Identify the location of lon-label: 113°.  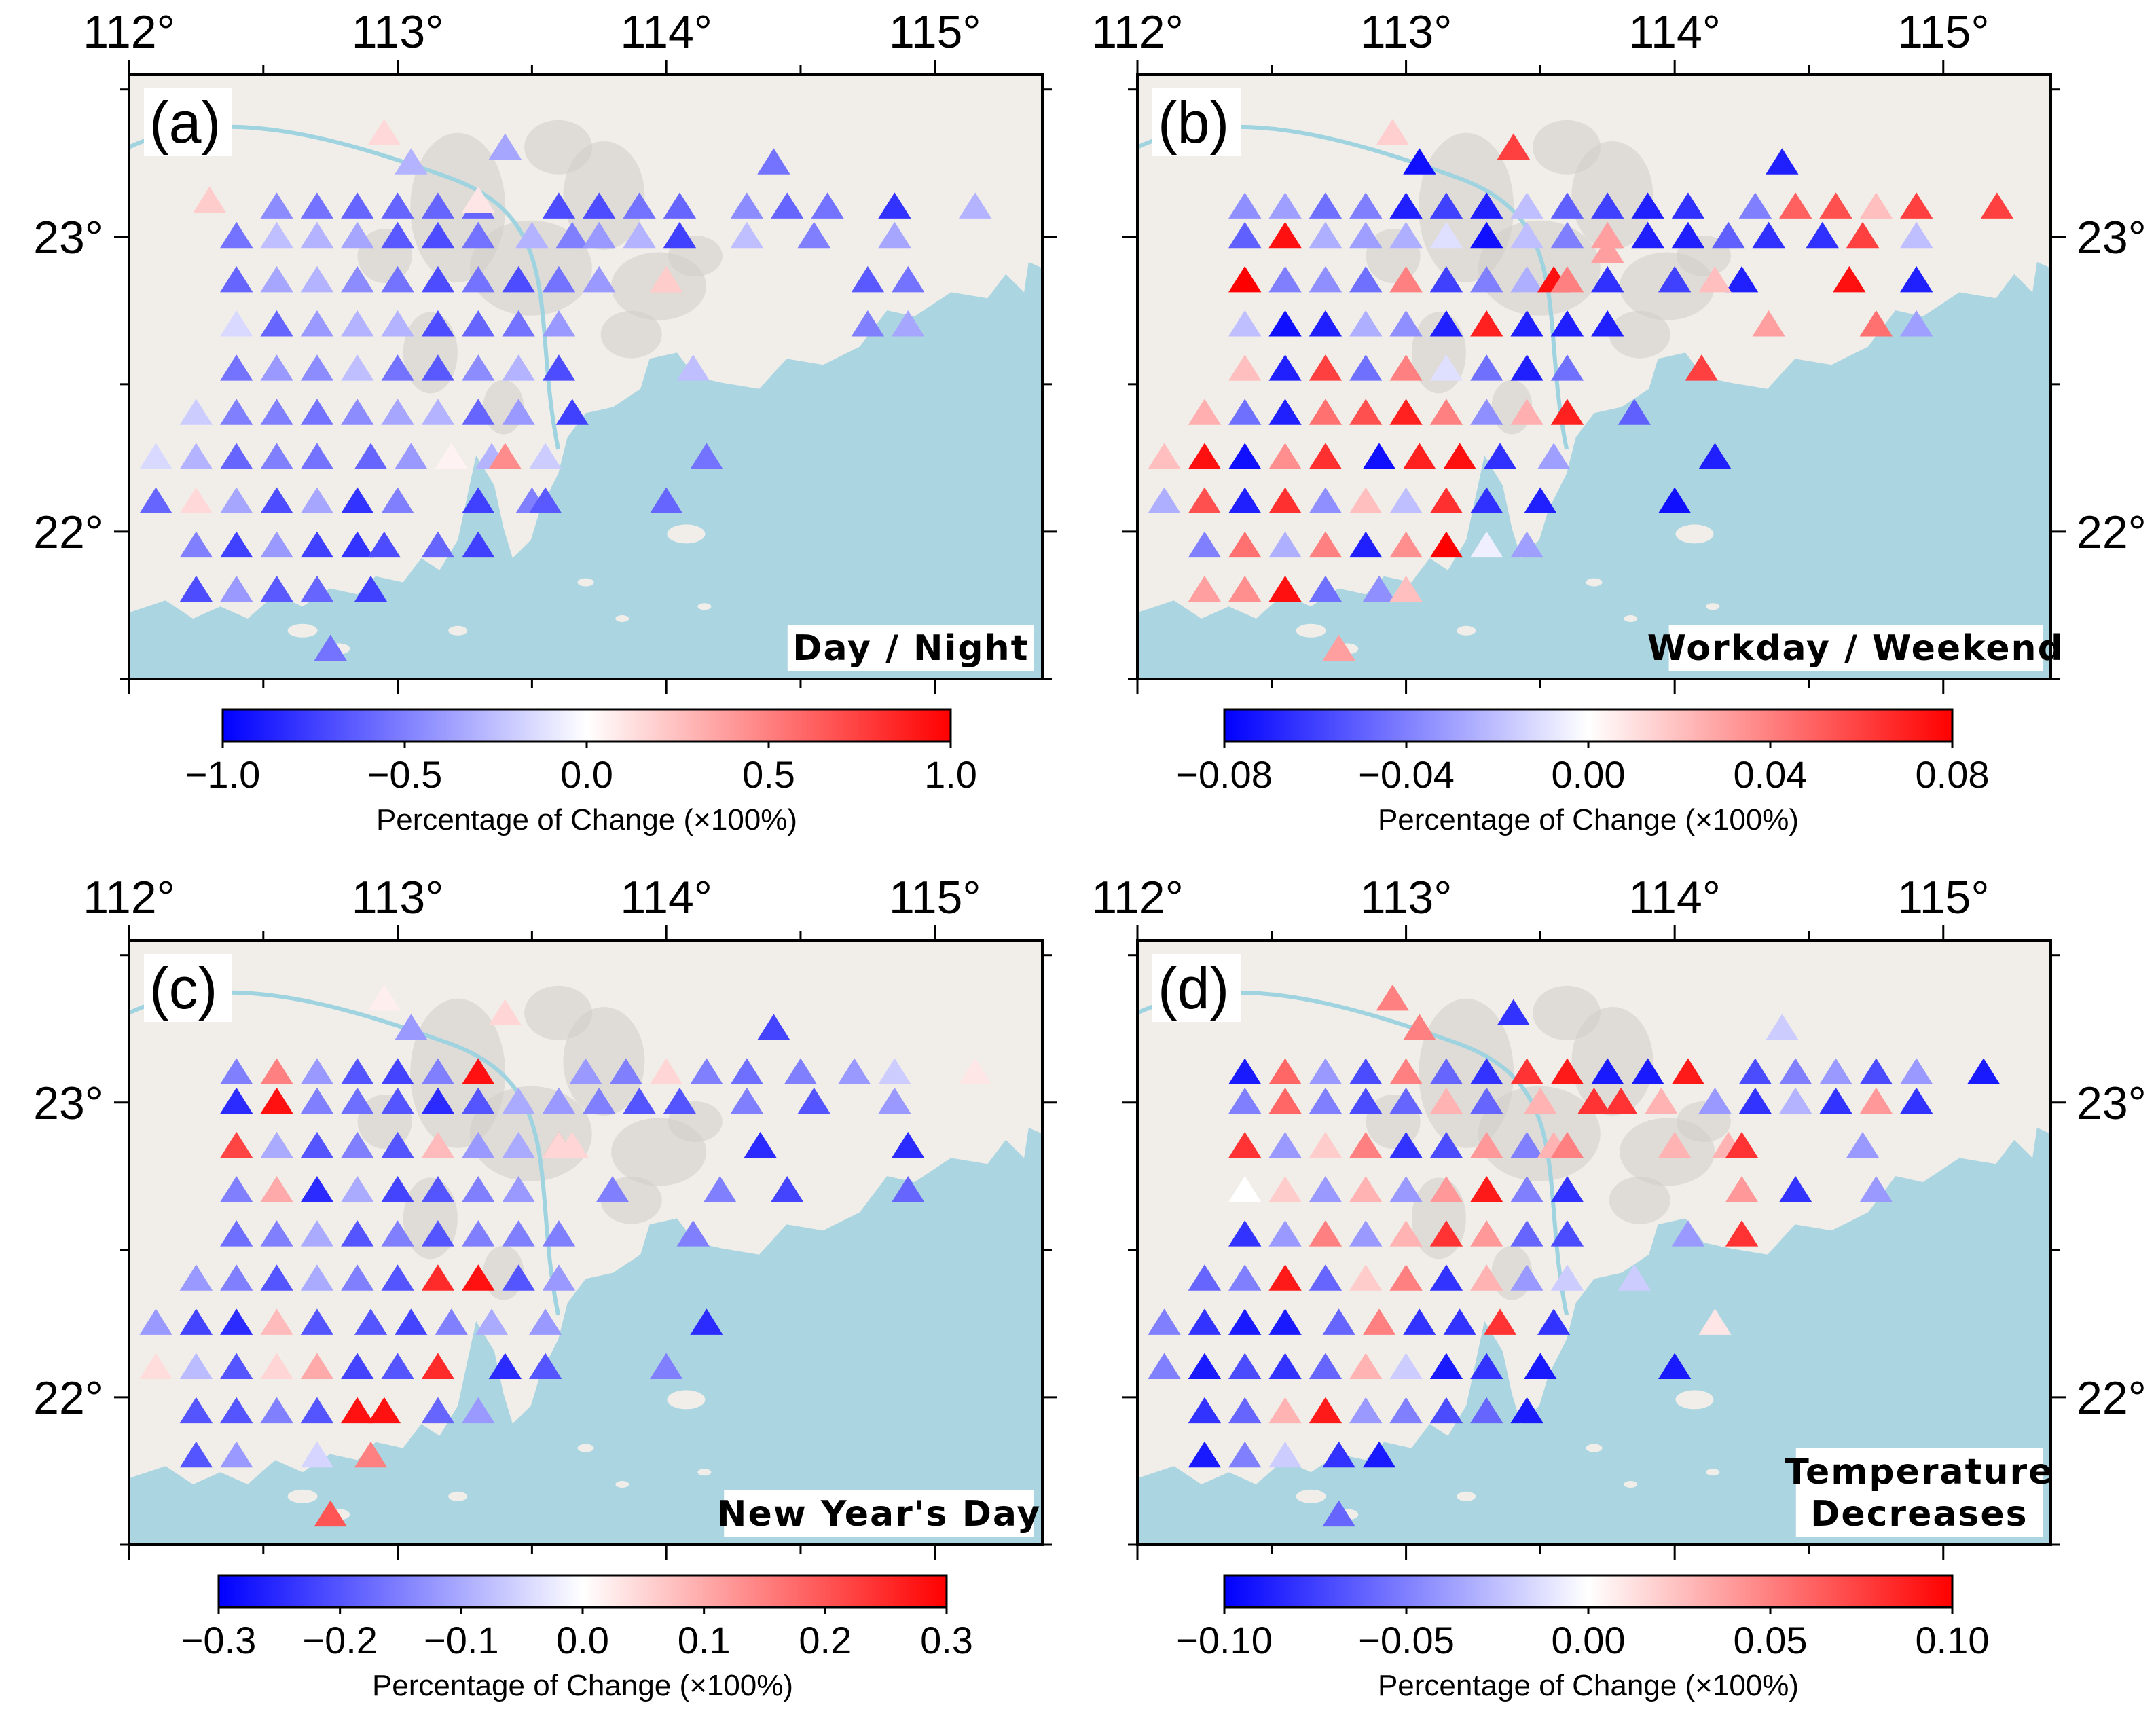
(1406, 897).